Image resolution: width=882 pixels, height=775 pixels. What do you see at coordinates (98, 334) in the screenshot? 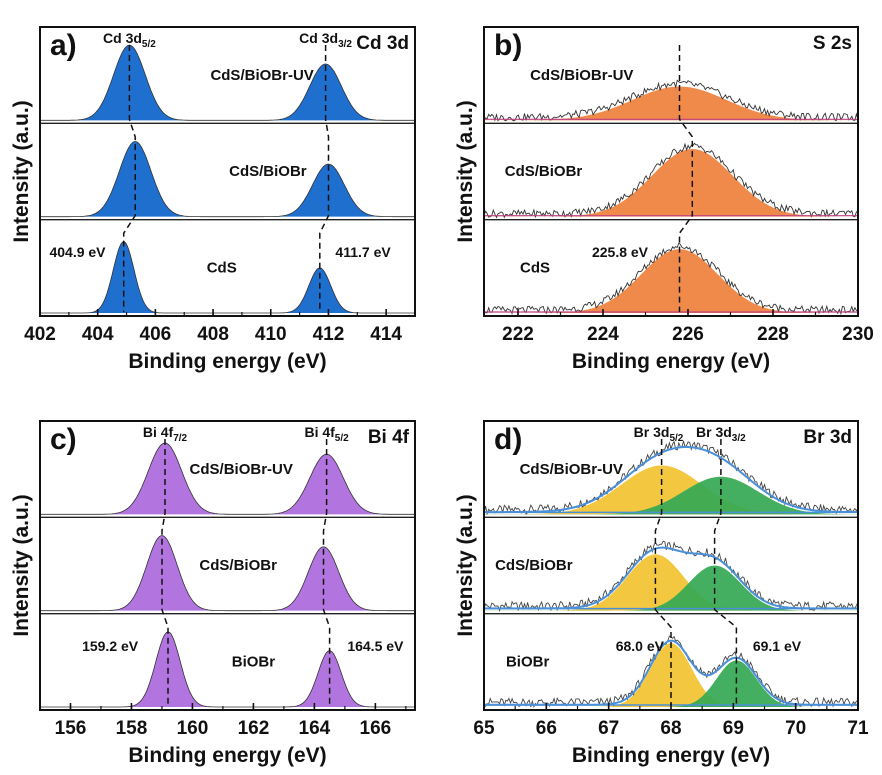
I see `x-tick-label: 404` at bounding box center [98, 334].